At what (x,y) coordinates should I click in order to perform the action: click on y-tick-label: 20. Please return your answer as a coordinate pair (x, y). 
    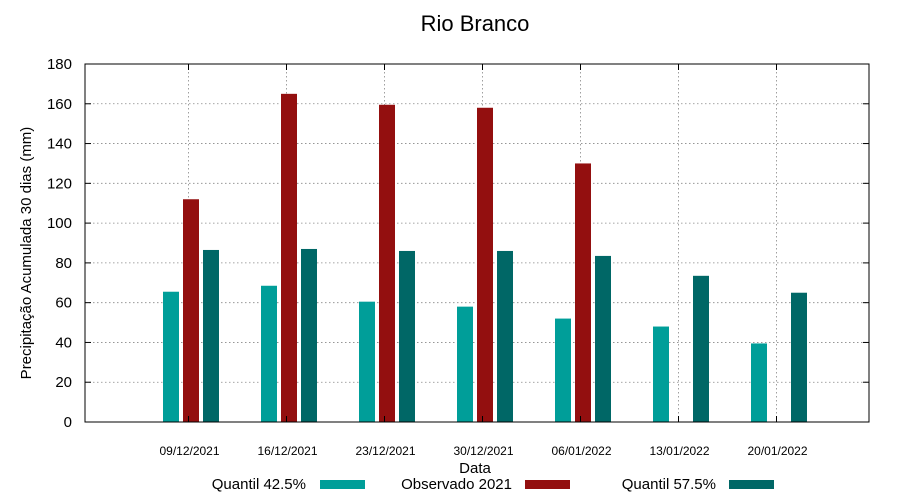
    Looking at the image, I should click on (63, 382).